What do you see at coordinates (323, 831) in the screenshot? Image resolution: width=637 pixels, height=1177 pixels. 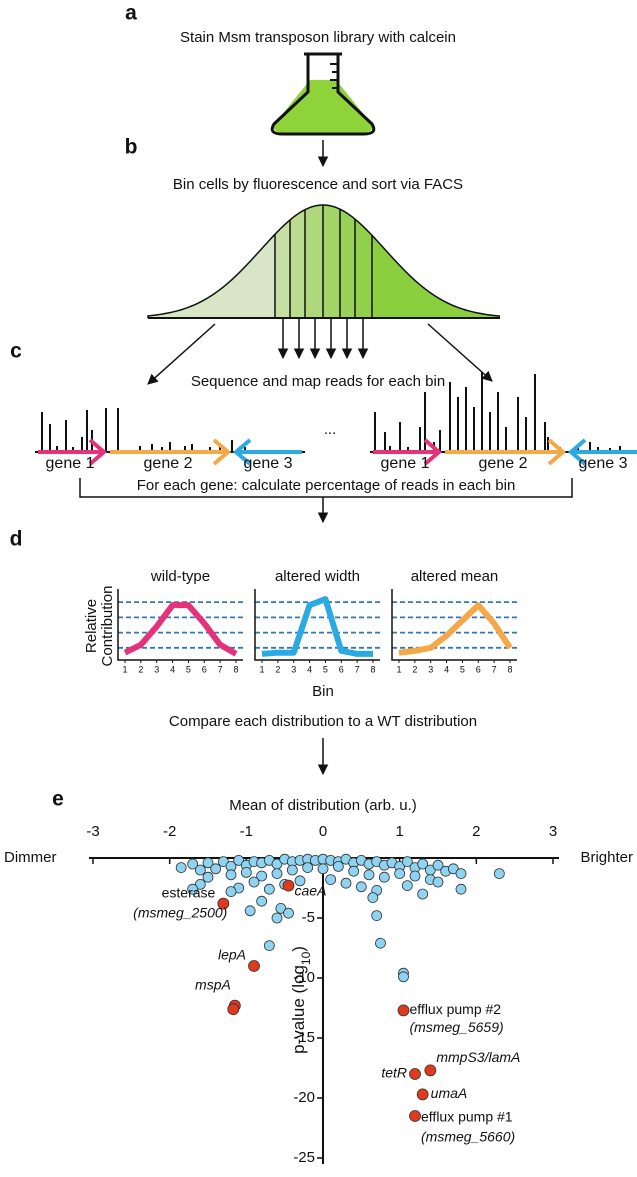 I see `x-tick-label: 0` at bounding box center [323, 831].